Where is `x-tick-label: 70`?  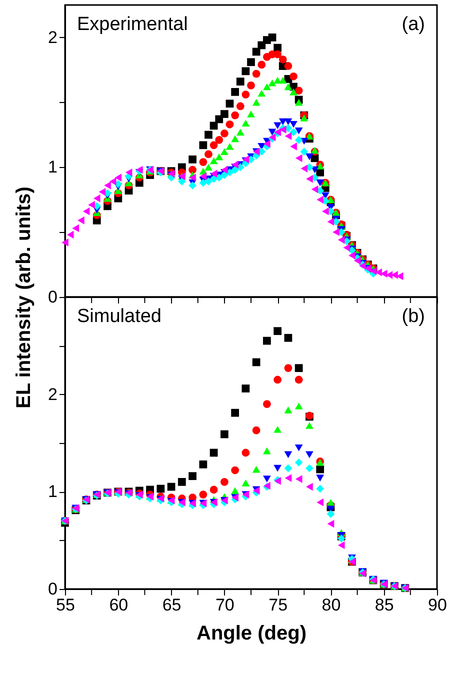
x-tick-label: 70 is located at coordinates (224, 605).